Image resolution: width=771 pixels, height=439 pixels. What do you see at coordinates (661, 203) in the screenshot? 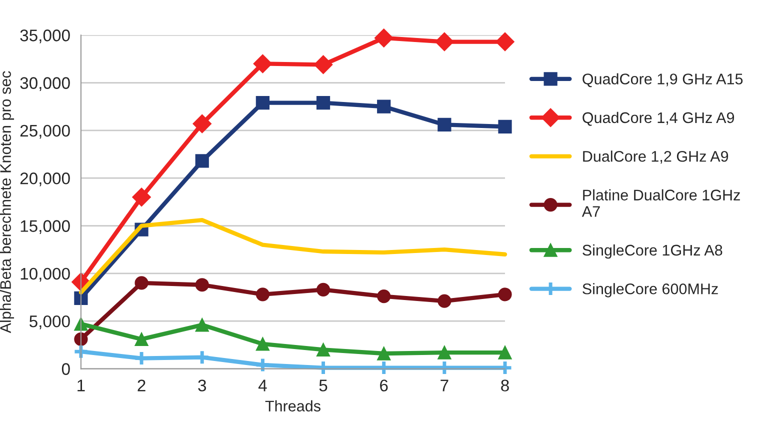
I see `legend-label: Platine DualCore 1GHz A7` at bounding box center [661, 203].